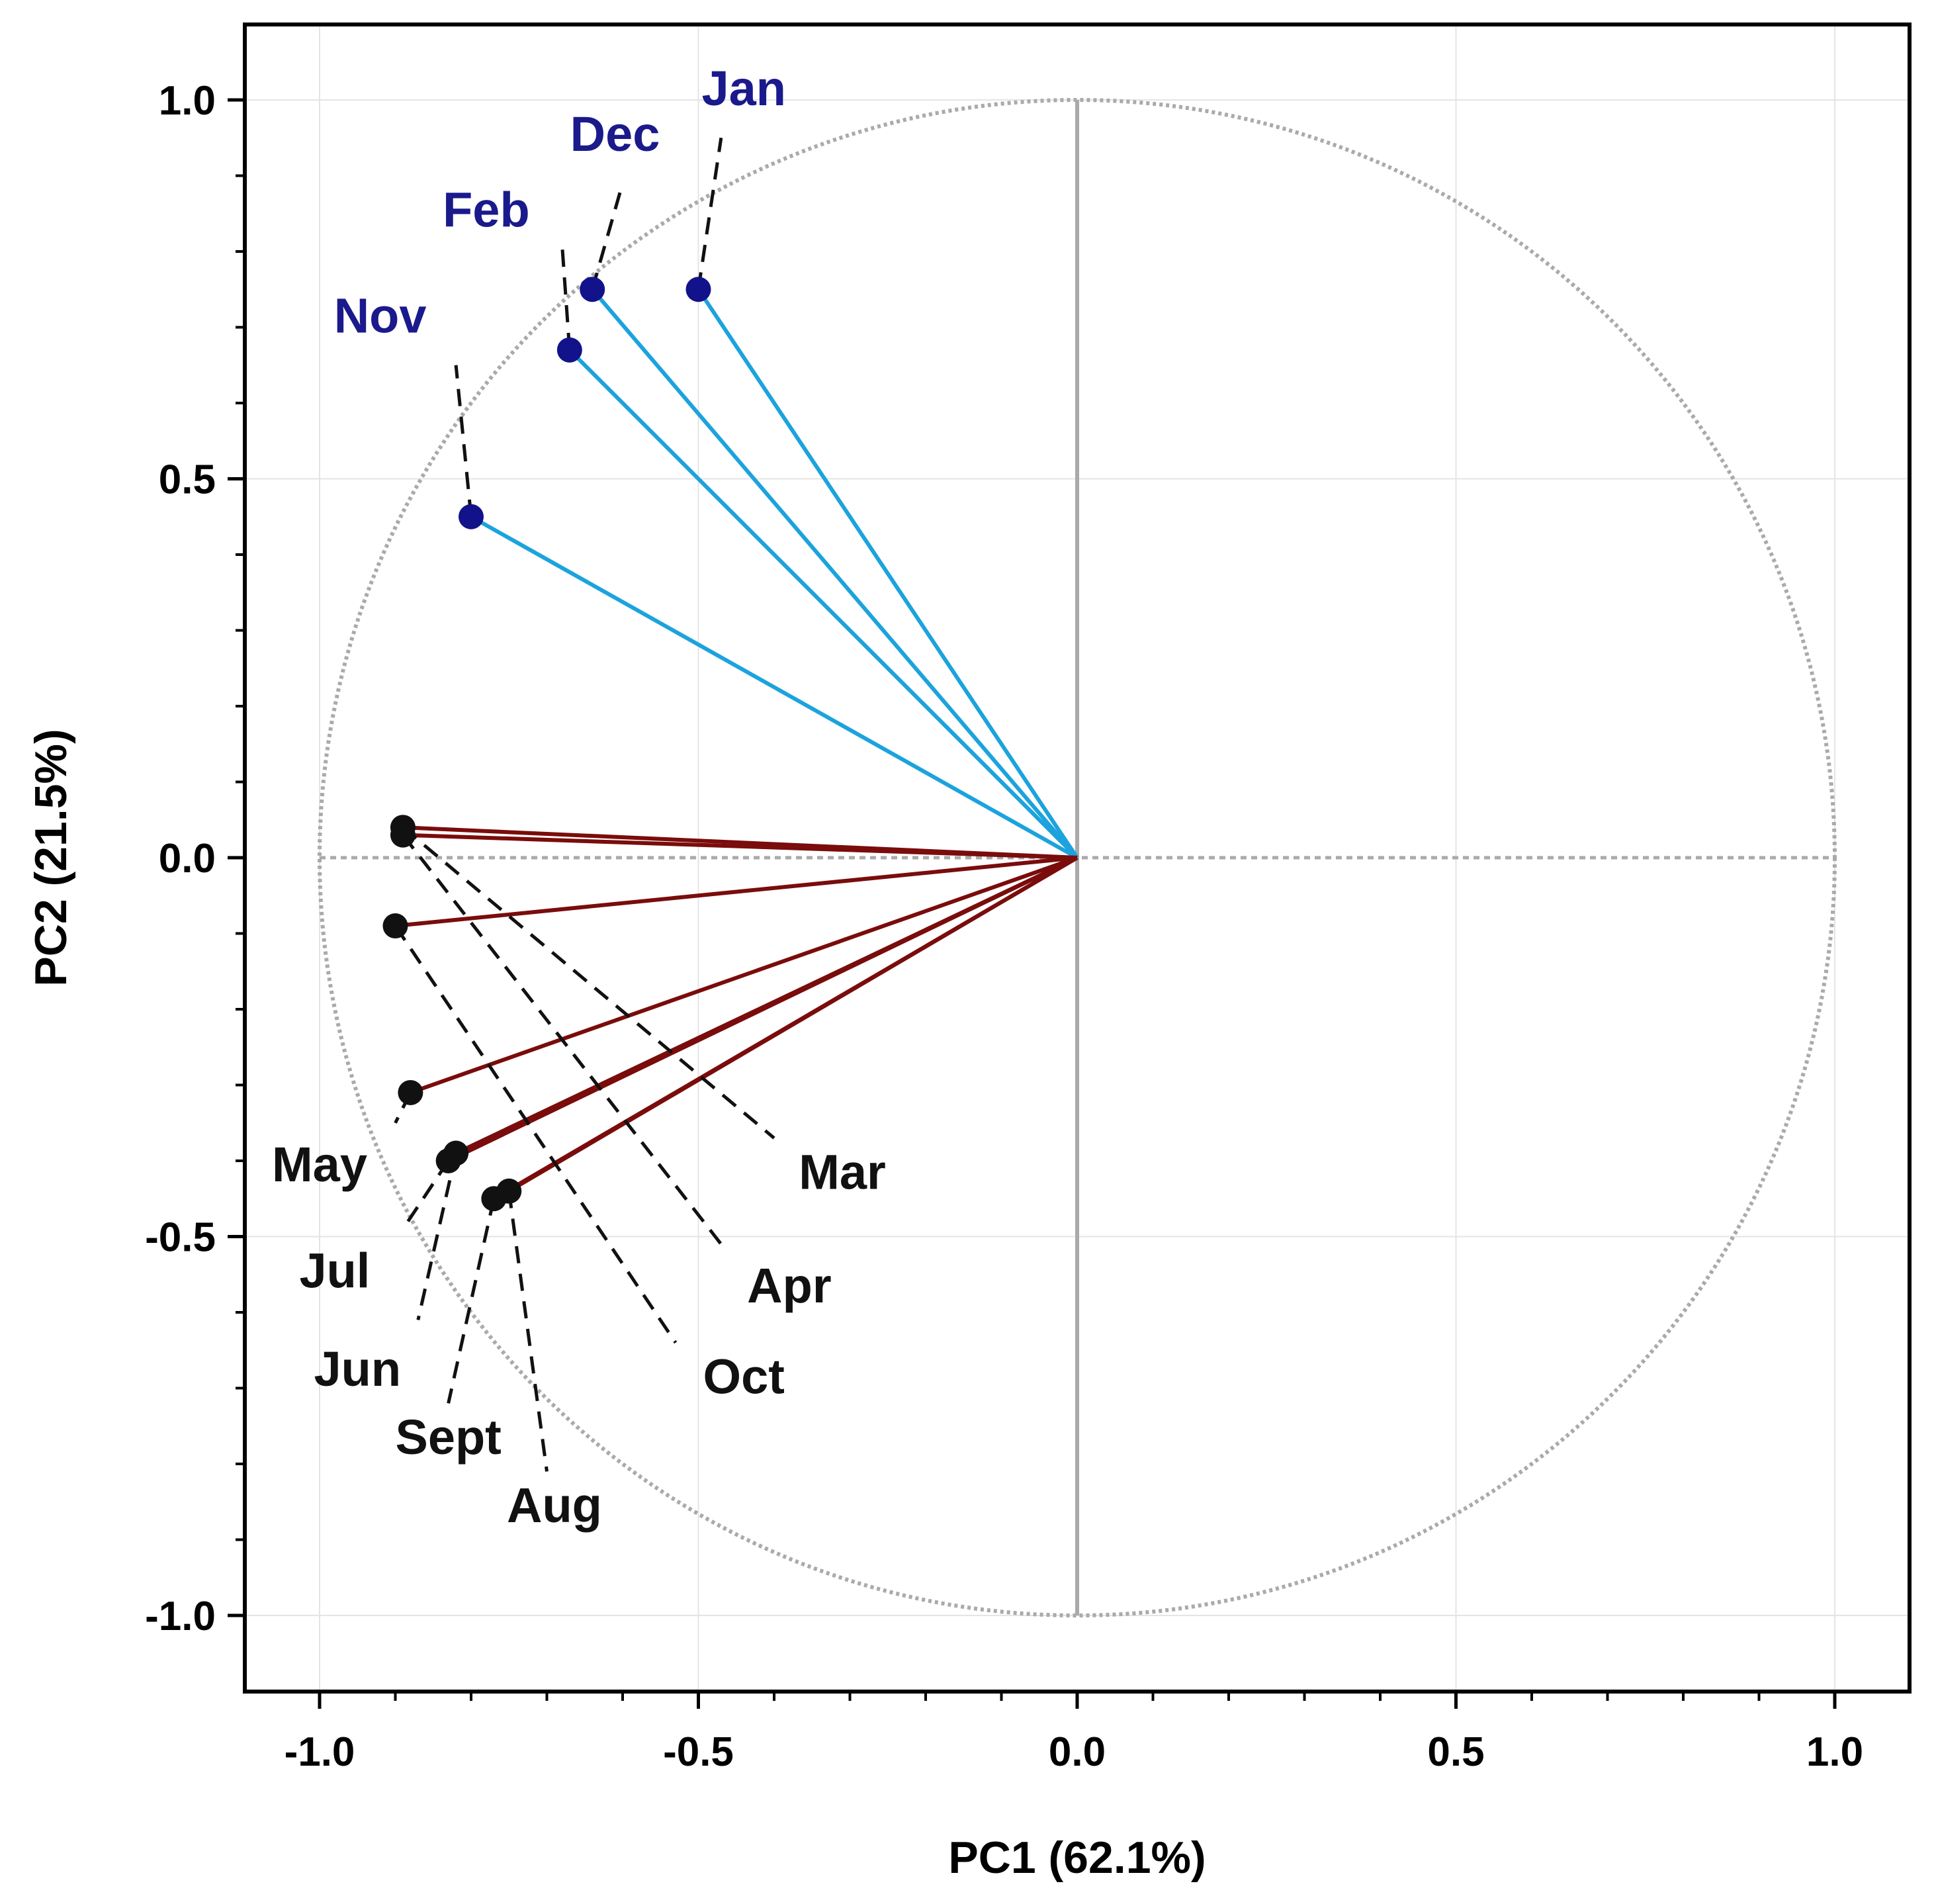 The width and height of the screenshot is (1936, 1904). What do you see at coordinates (187, 480) in the screenshot?
I see `y-tick-label: 0.5` at bounding box center [187, 480].